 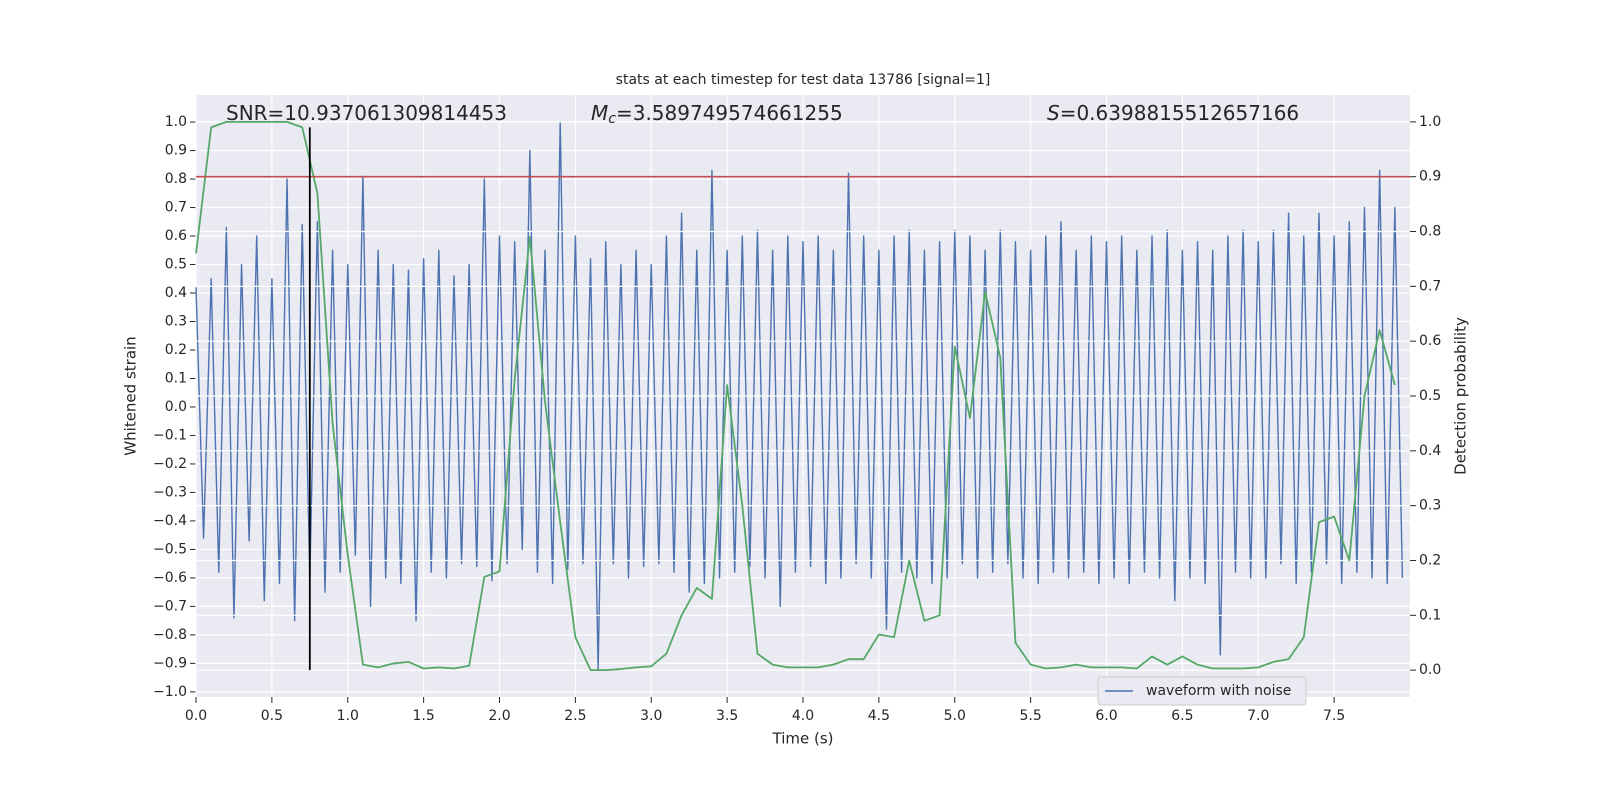 I want to click on x-tick-label: 7.5, so click(x=1334, y=716).